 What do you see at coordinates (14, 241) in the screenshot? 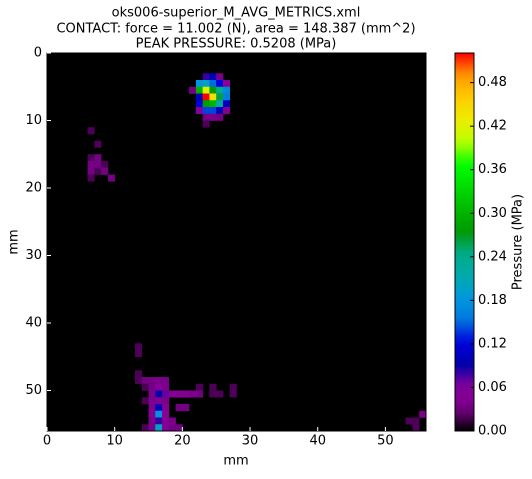
I see `y-axis-label: mm` at bounding box center [14, 241].